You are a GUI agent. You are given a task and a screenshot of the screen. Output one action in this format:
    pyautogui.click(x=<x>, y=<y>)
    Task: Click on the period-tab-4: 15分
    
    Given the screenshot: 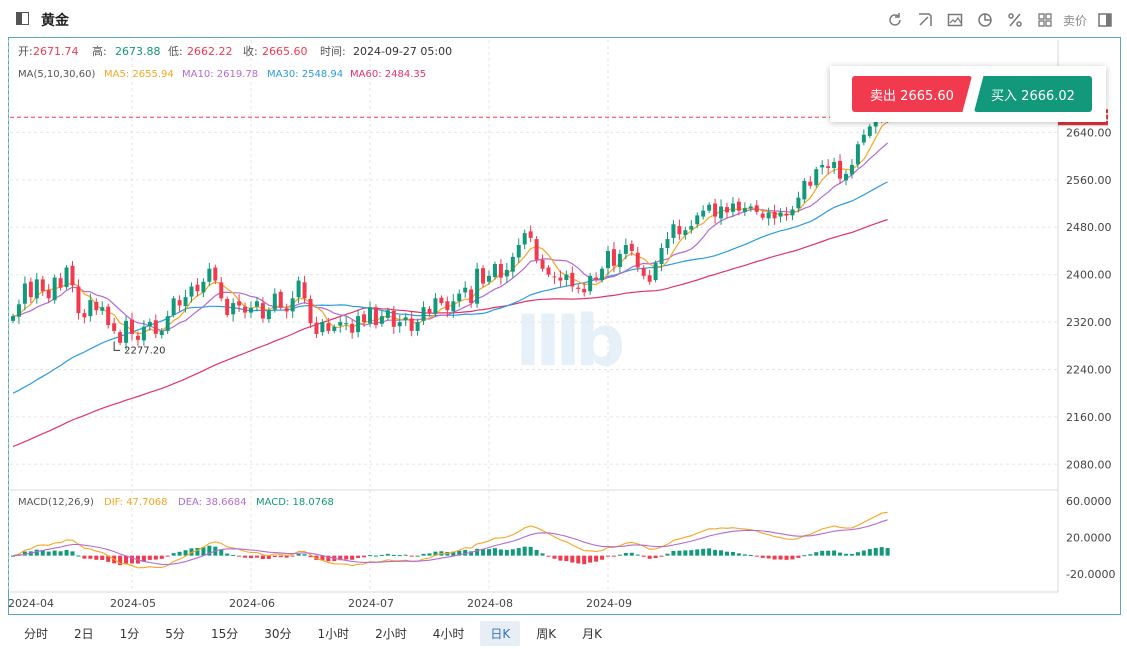 What is the action you would take?
    pyautogui.click(x=224, y=633)
    